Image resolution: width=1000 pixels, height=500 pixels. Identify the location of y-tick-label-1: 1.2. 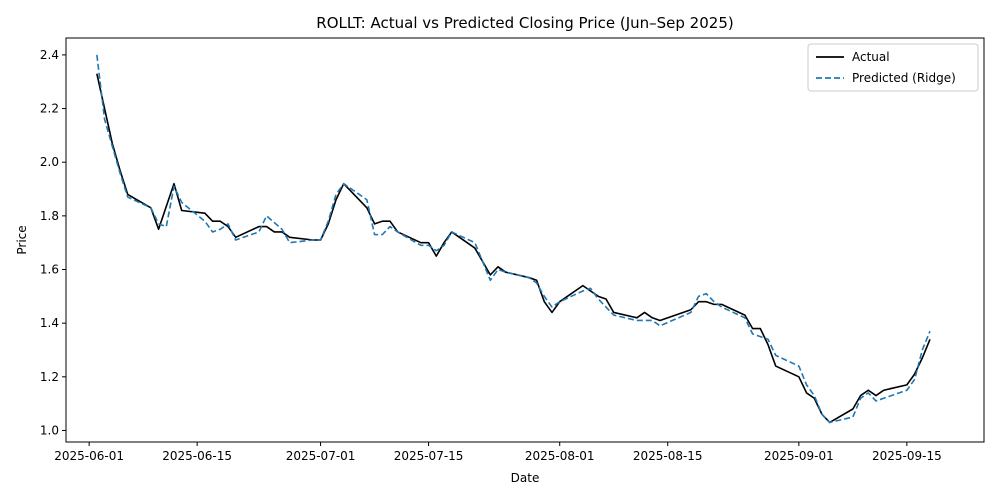
(49, 377).